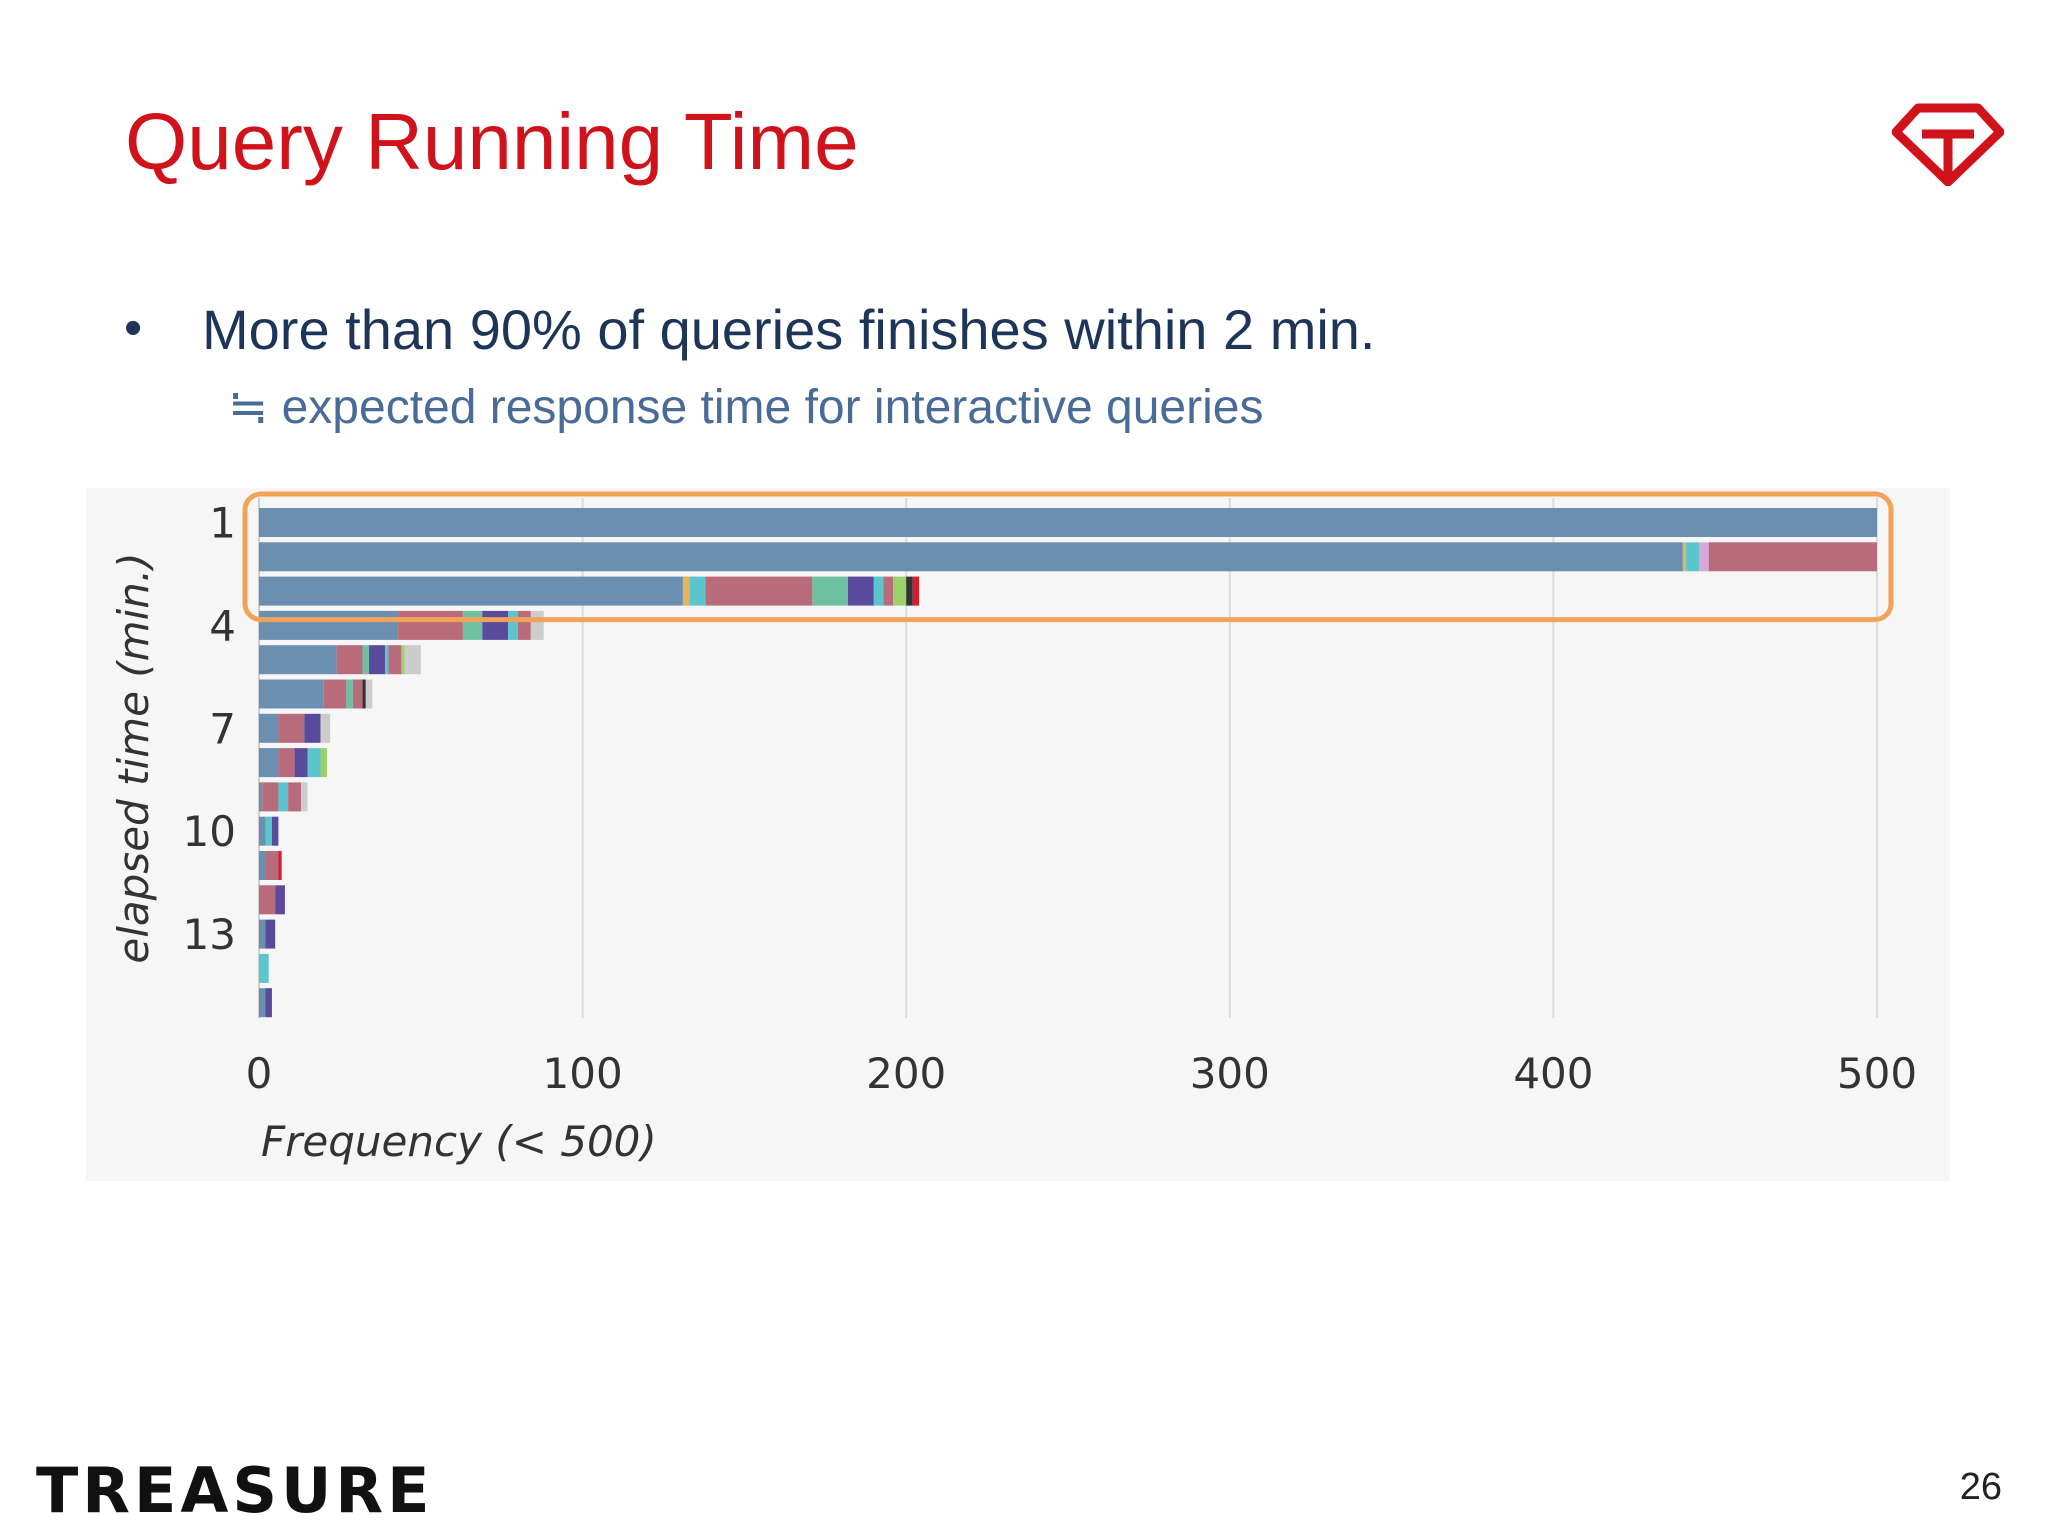 Image resolution: width=2048 pixels, height=1536 pixels. Describe the element at coordinates (1948, 144) in the screenshot. I see `diamond-t-logo-icon` at that location.